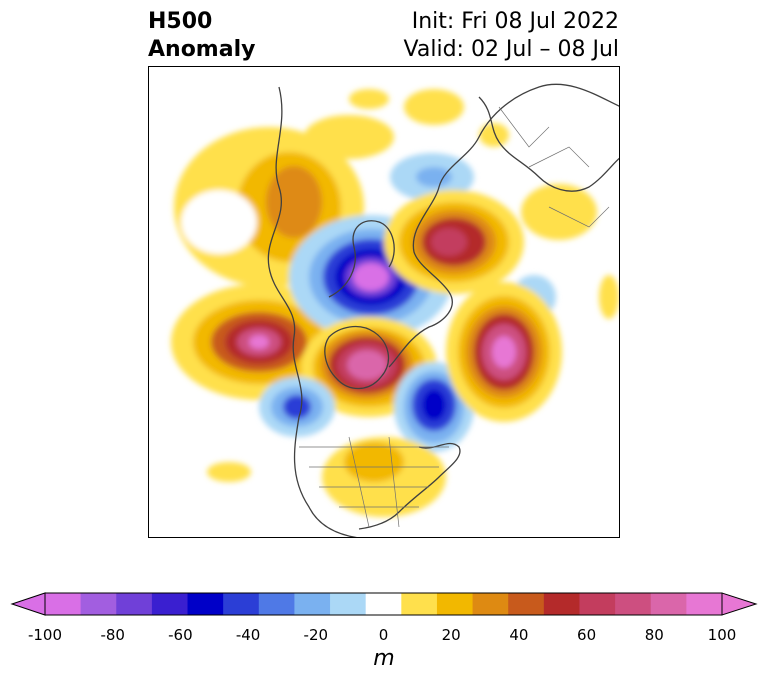 Image resolution: width=768 pixels, height=684 pixels. I want to click on coastline-greenland, so click(357, 357).